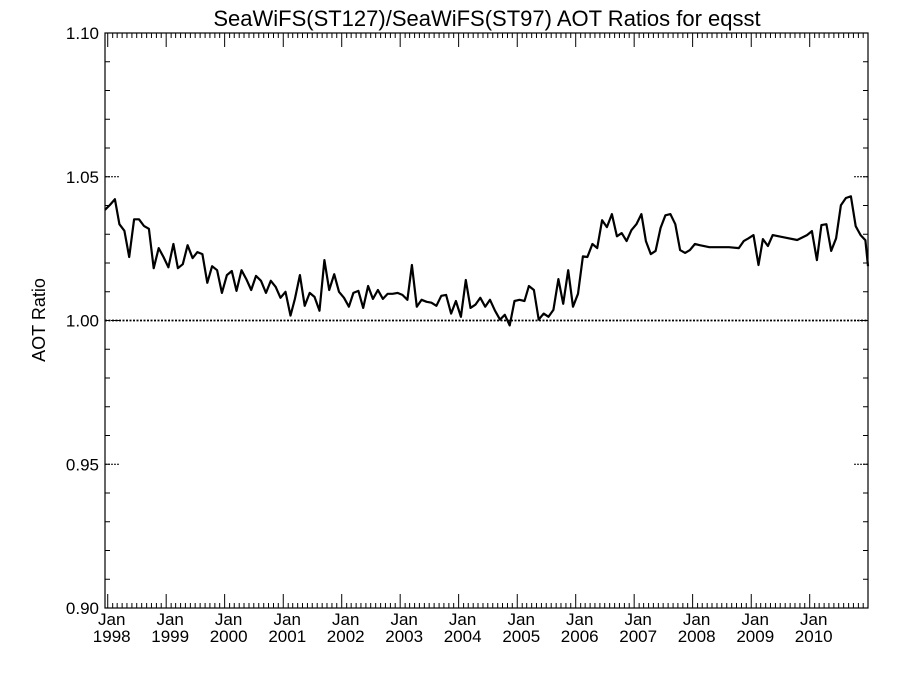 This screenshot has height=675, width=900. What do you see at coordinates (82, 608) in the screenshot?
I see `y-tick-label: 0.90` at bounding box center [82, 608].